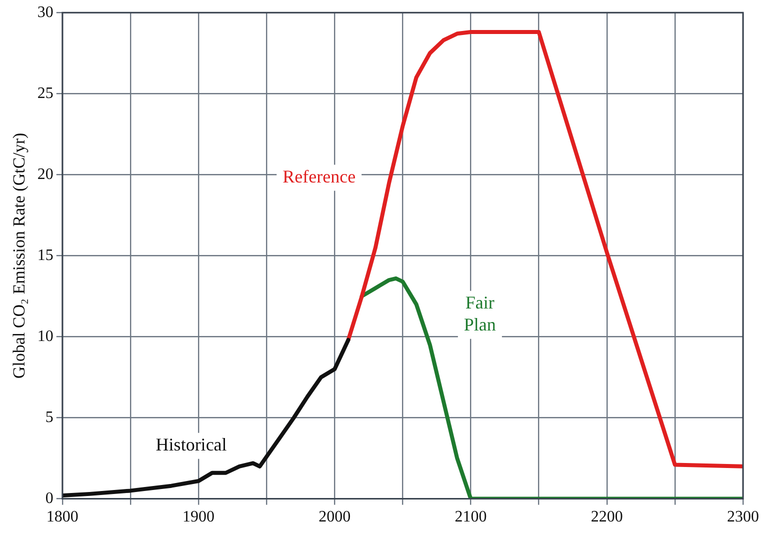 The width and height of the screenshot is (765, 534). Describe the element at coordinates (45, 93) in the screenshot. I see `y-tick-label: 25` at that location.